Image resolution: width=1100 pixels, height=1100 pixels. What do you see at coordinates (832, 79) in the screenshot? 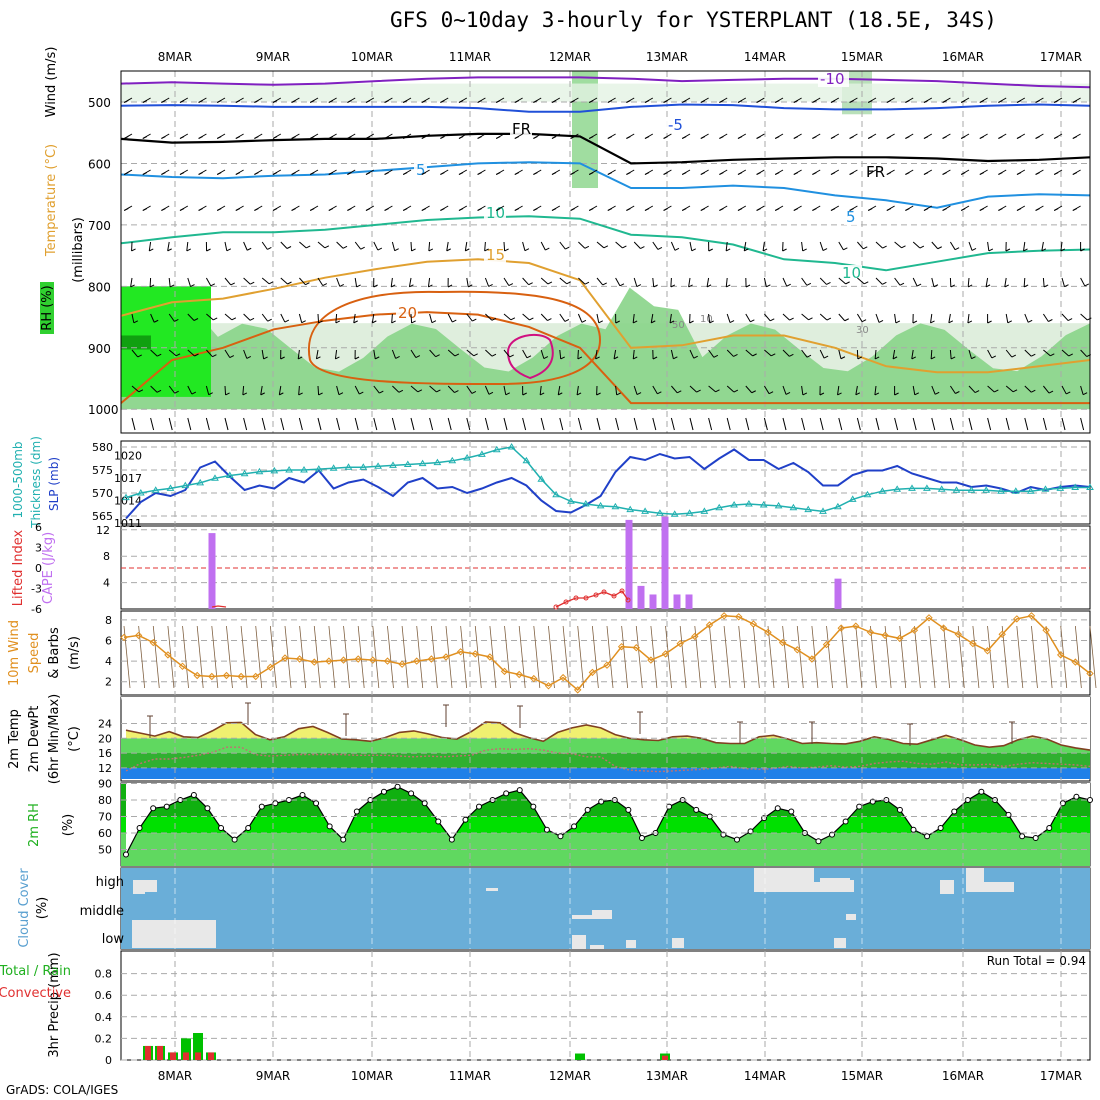
I see `isotherm-label: -10` at bounding box center [832, 79].